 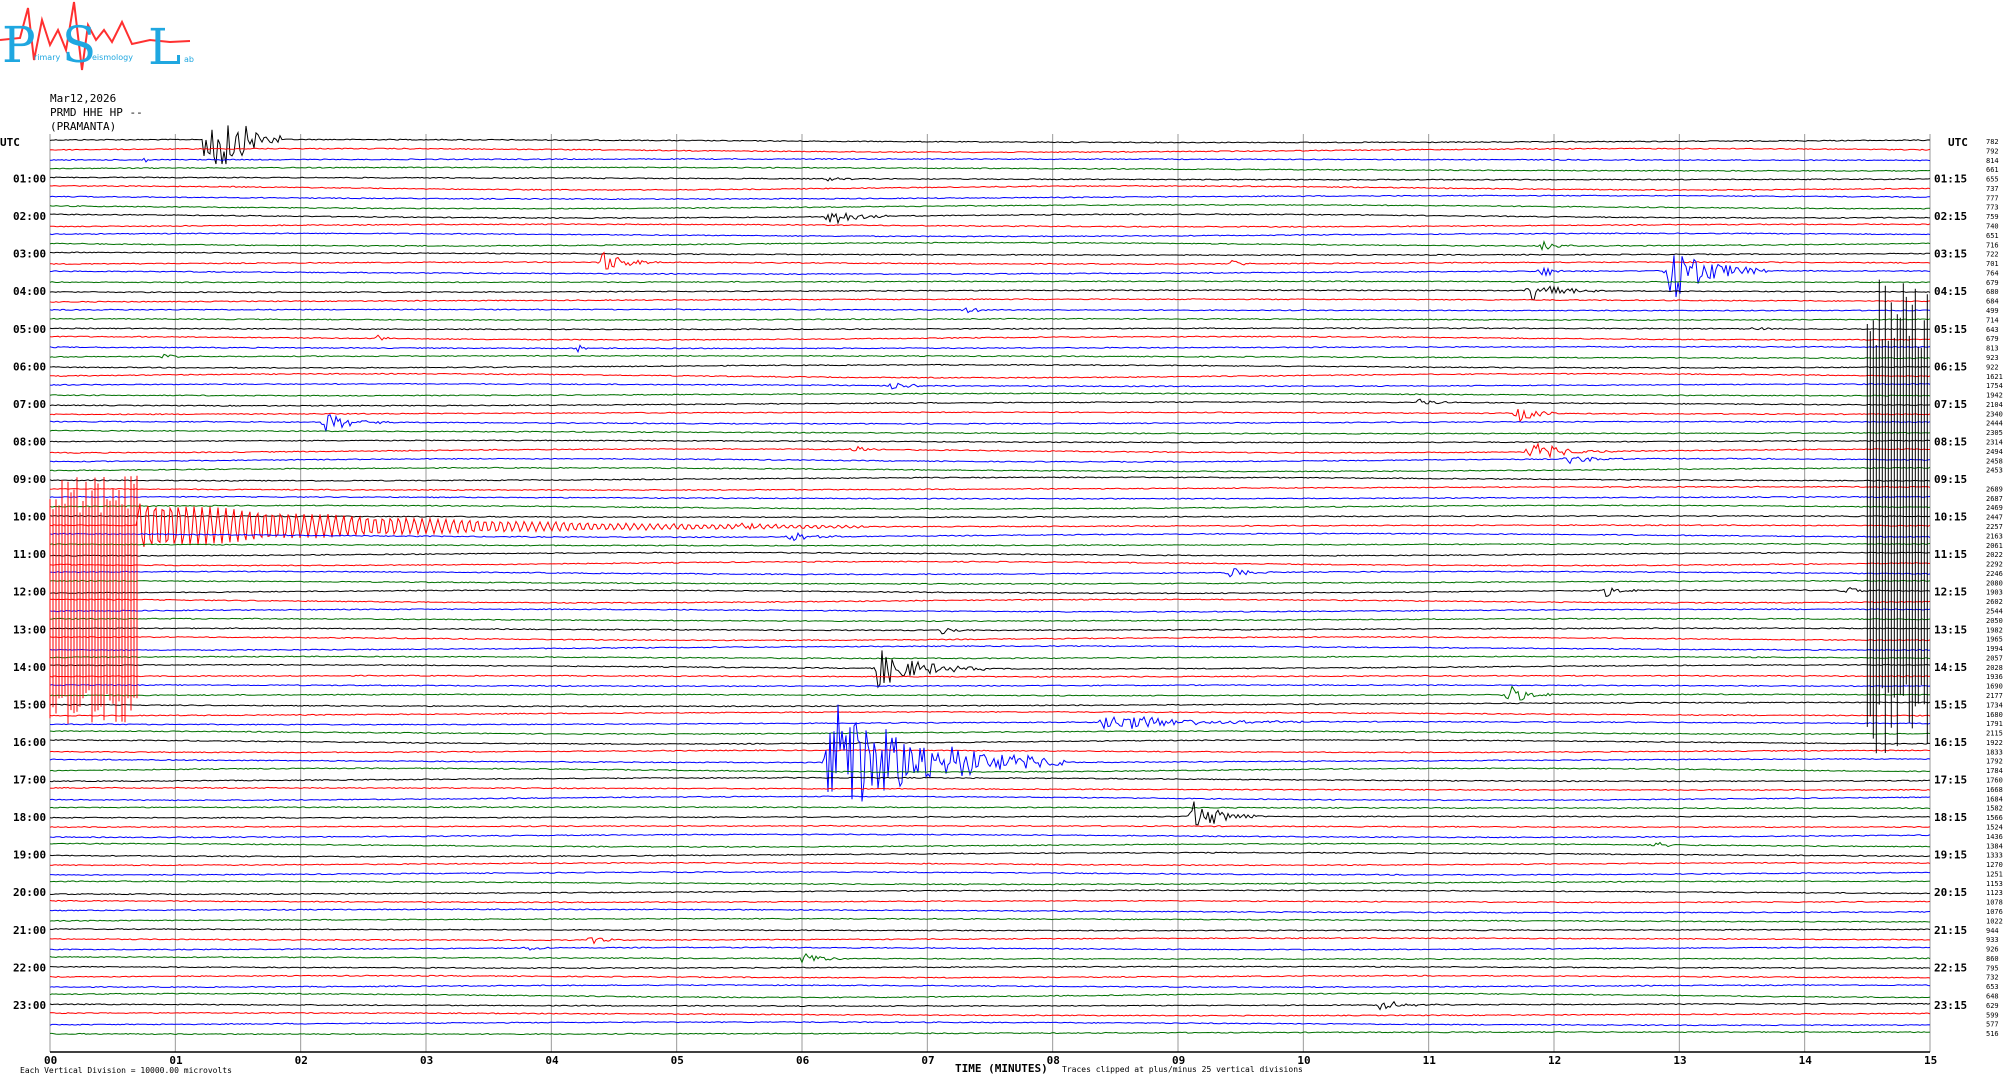 What do you see at coordinates (1994, 715) in the screenshot?
I see `trace-count-label: 1680` at bounding box center [1994, 715].